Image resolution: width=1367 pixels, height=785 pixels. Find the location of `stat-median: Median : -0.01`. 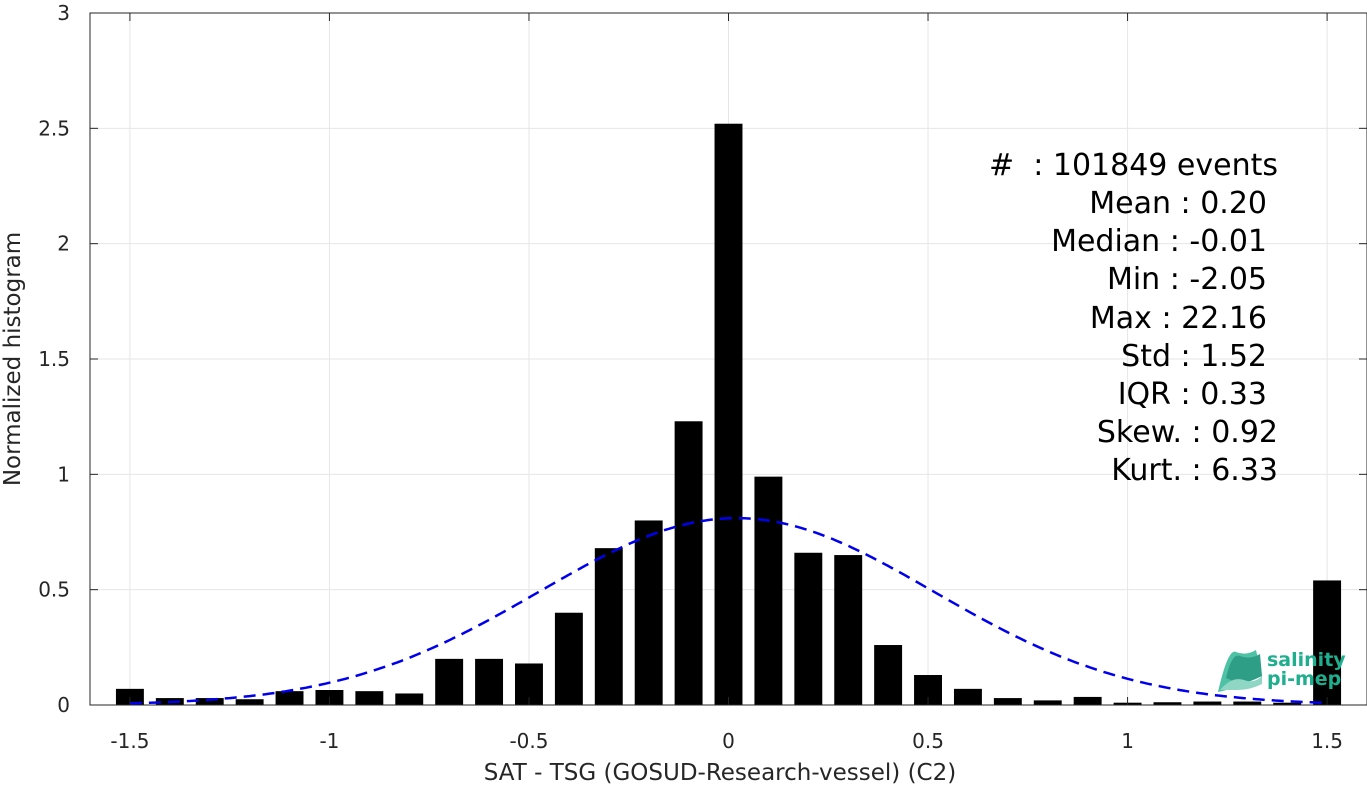

stat-median: Median : -0.01 is located at coordinates (1159, 241).